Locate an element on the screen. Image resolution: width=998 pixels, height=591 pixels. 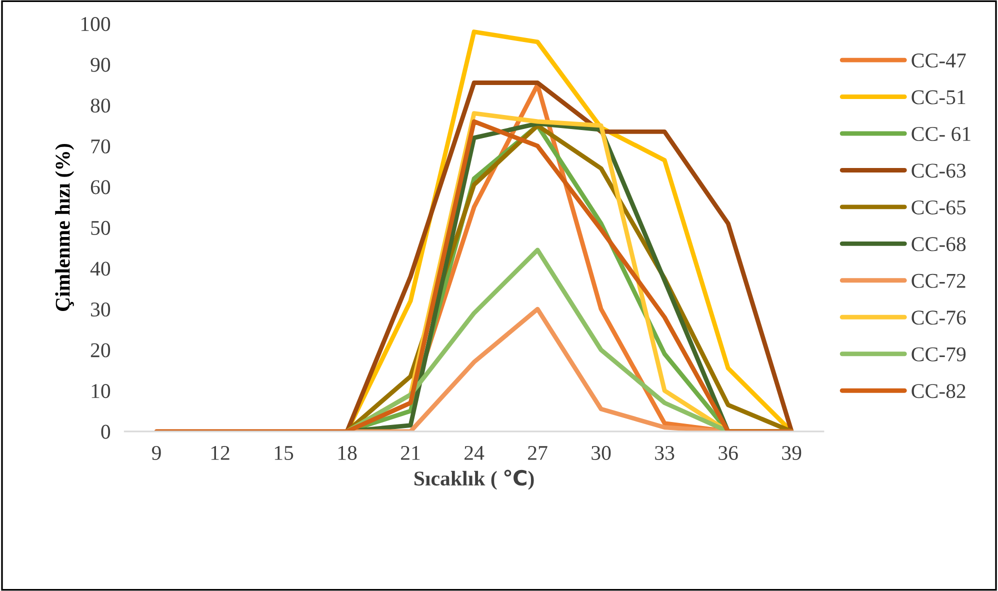
y-tick-label: 0 is located at coordinates (105, 431).